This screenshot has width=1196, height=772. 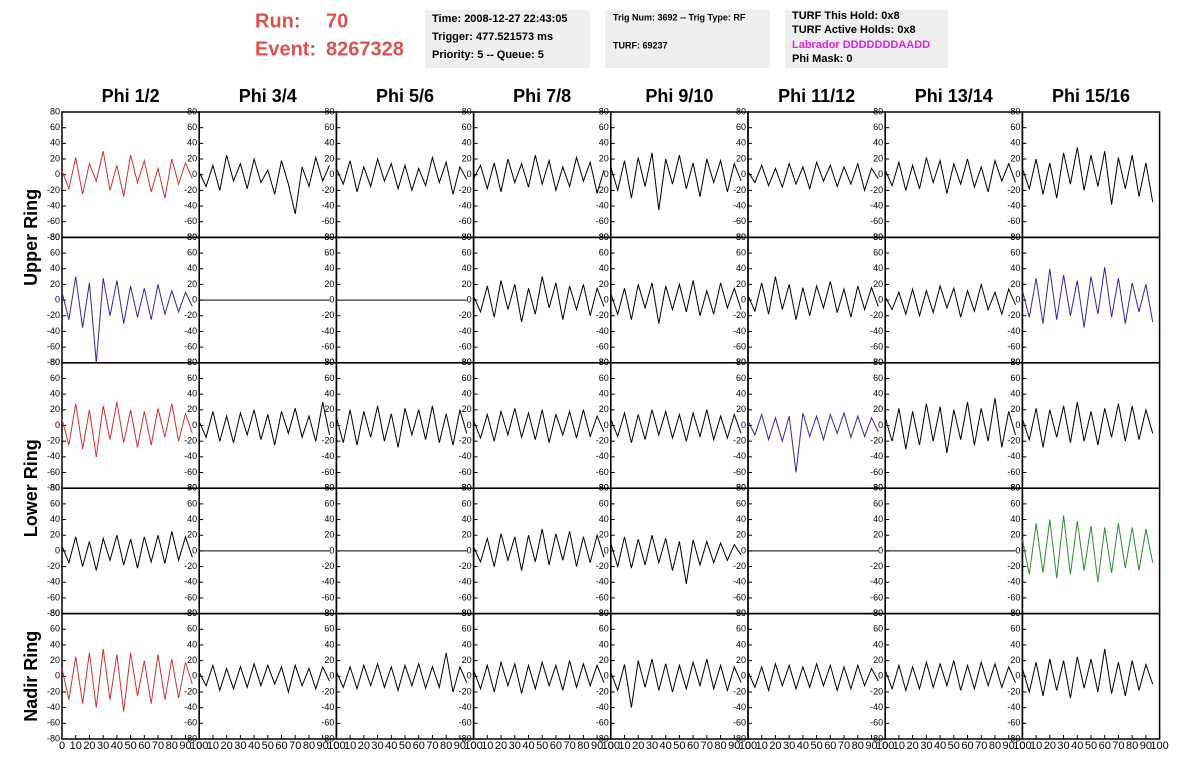 What do you see at coordinates (885, 746) in the screenshot?
I see `x-tick-label: 100` at bounding box center [885, 746].